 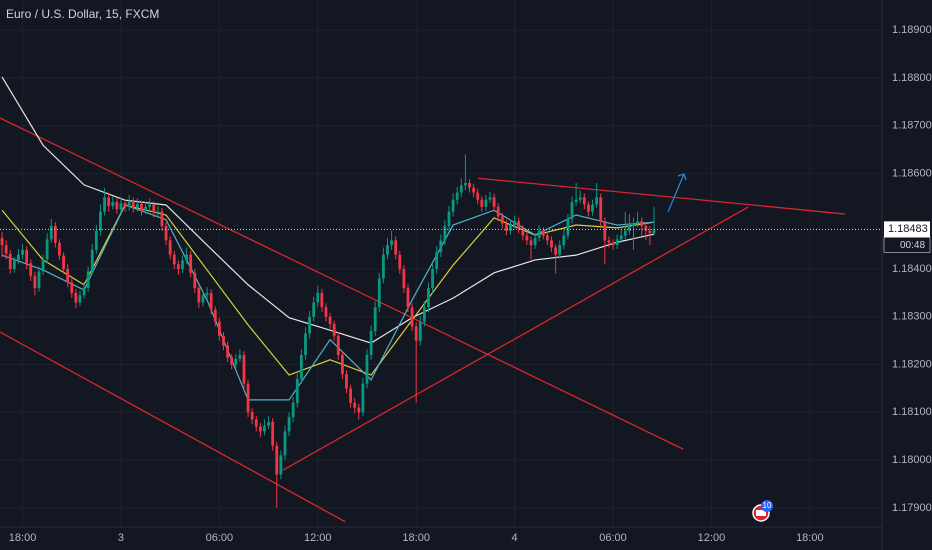 I want to click on last-price-label: 1.18483, so click(x=908, y=229).